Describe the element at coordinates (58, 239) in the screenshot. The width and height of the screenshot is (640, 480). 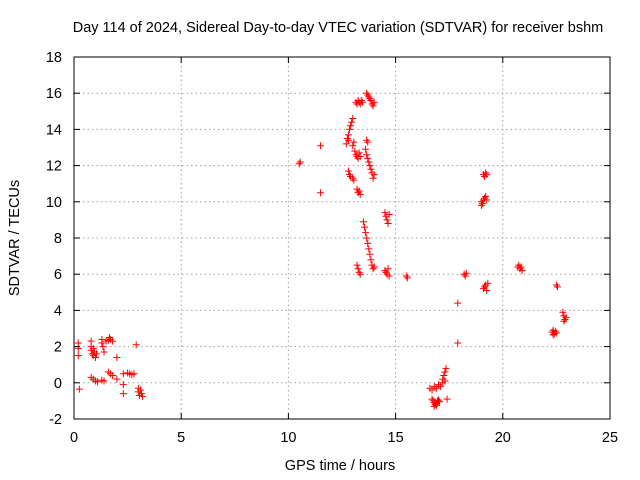
I see `y-tick-label: 8` at that location.